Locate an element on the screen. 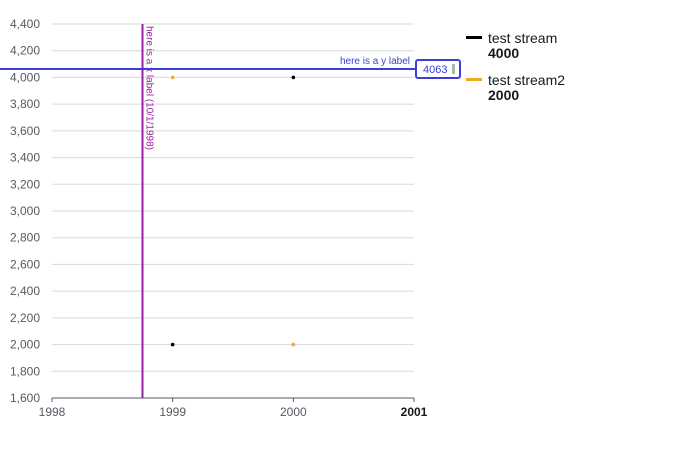 The image size is (700, 455). legend-series-name: test stream2 is located at coordinates (527, 80).